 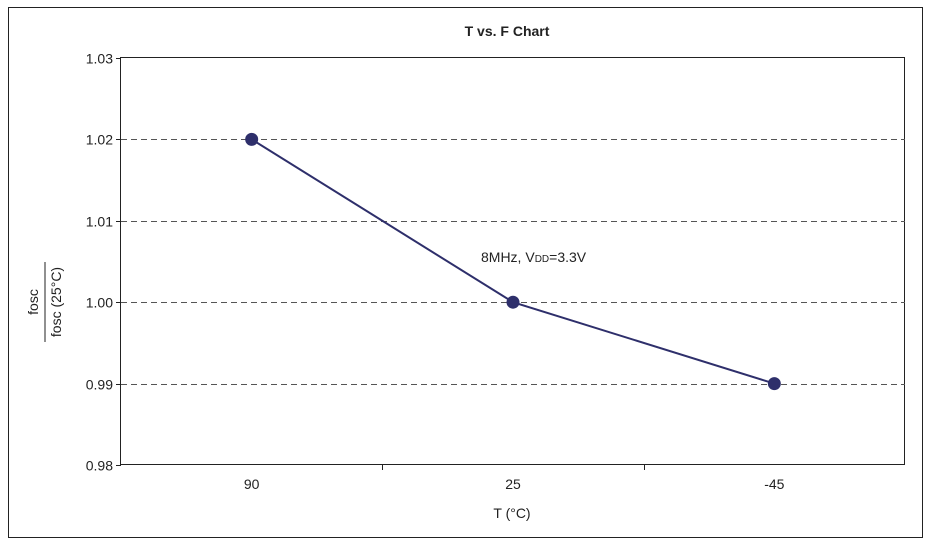 What do you see at coordinates (99, 222) in the screenshot?
I see `y-tick-label: 1.01` at bounding box center [99, 222].